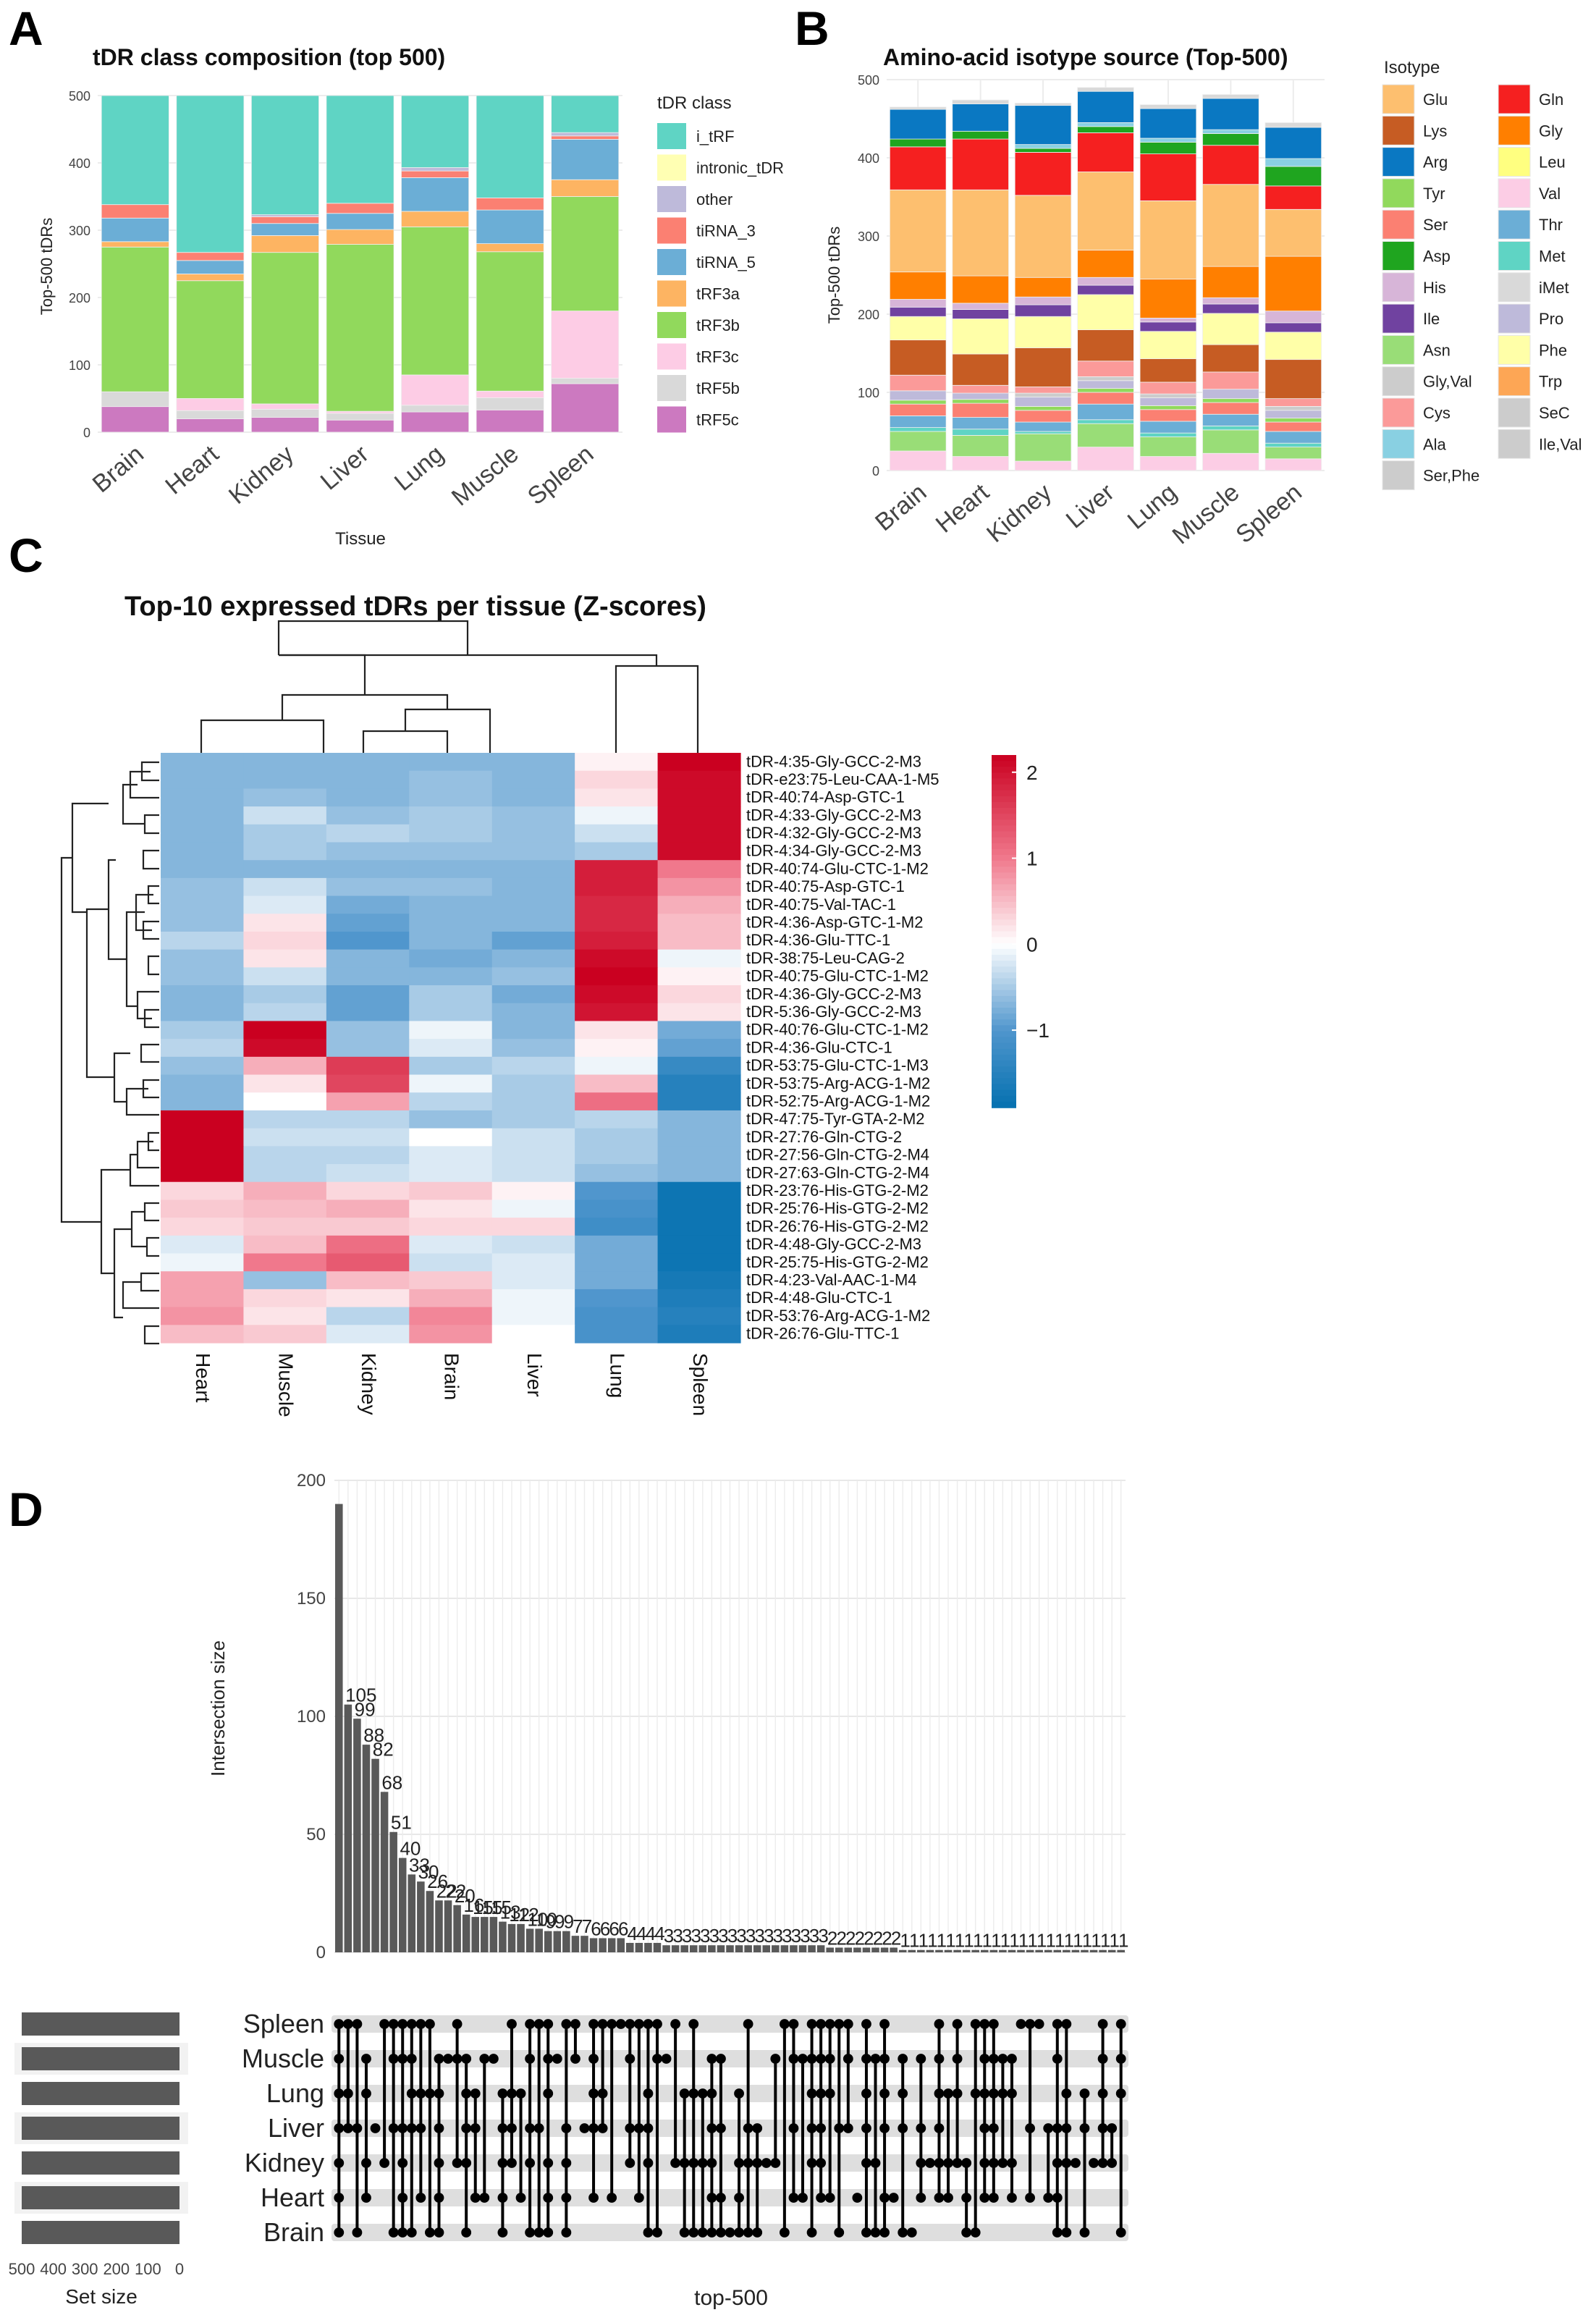  I want to click on bar-kidney-asn, so click(1043, 447).